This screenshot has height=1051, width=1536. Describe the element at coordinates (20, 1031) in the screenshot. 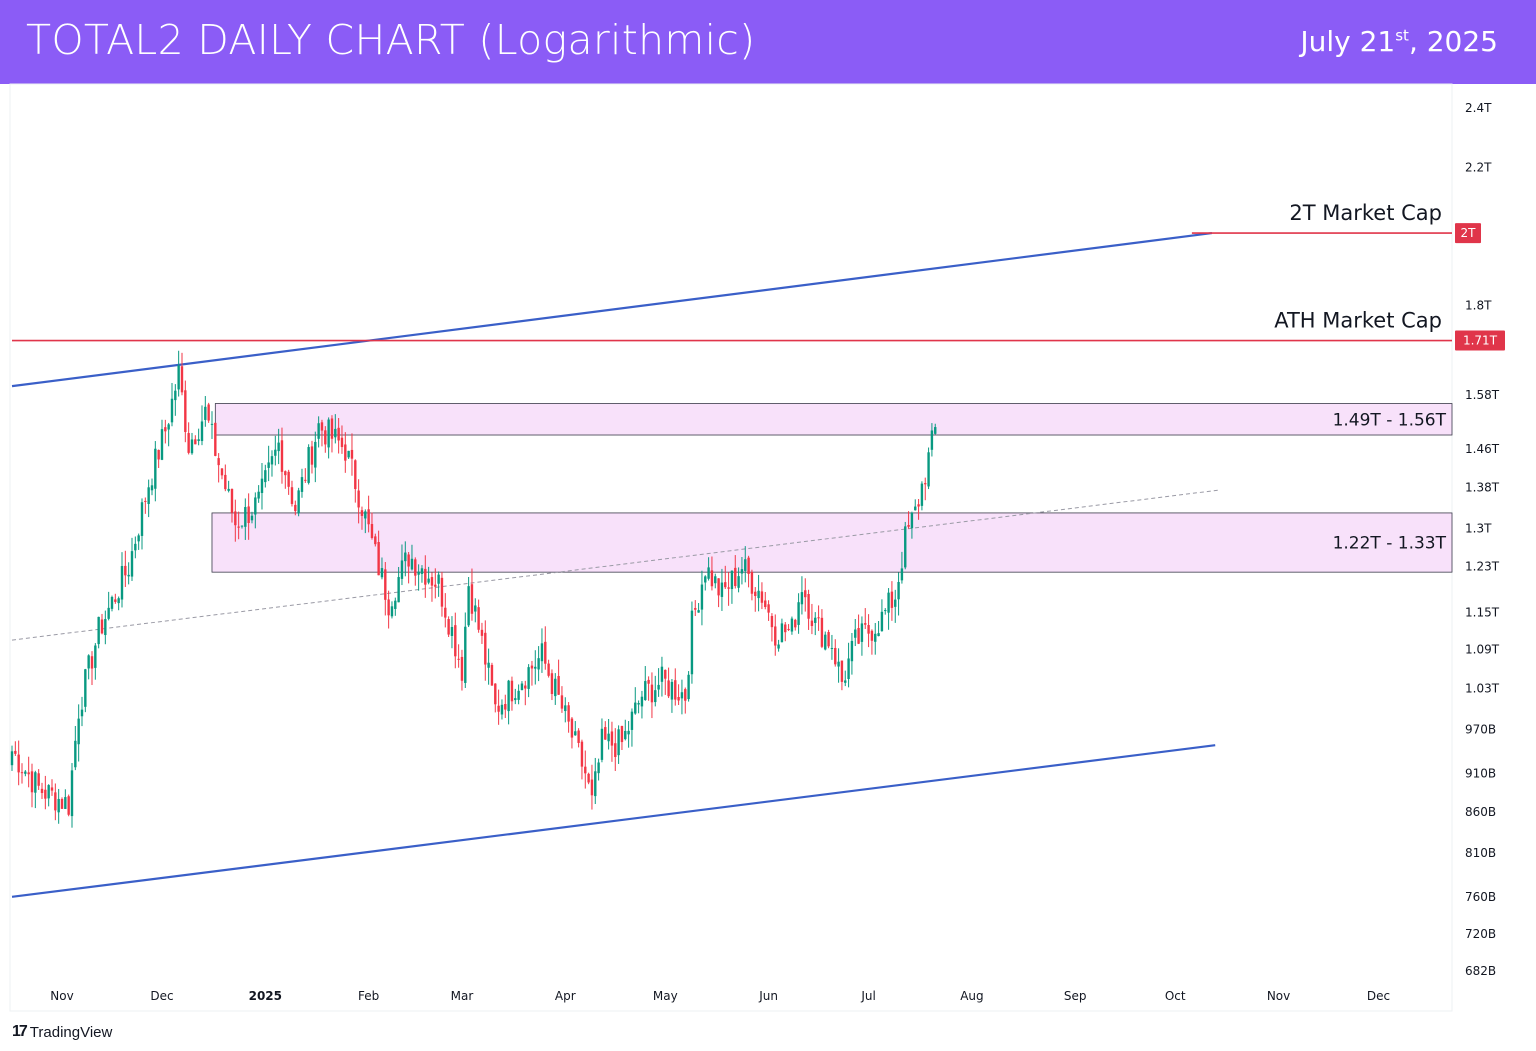

I see `tradingview-logo-icon: 17` at that location.